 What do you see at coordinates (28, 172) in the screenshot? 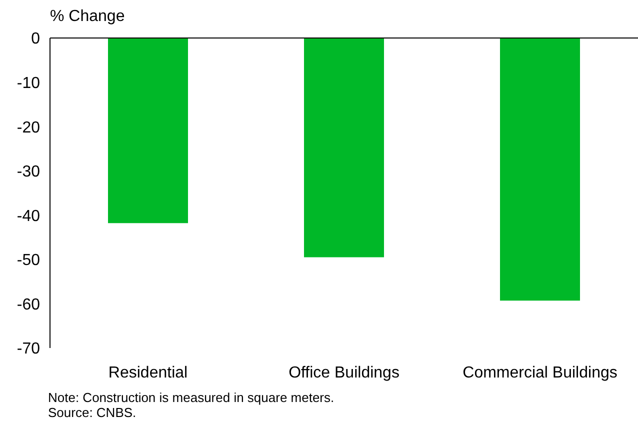
I see `y-tick-label: -30` at bounding box center [28, 172].